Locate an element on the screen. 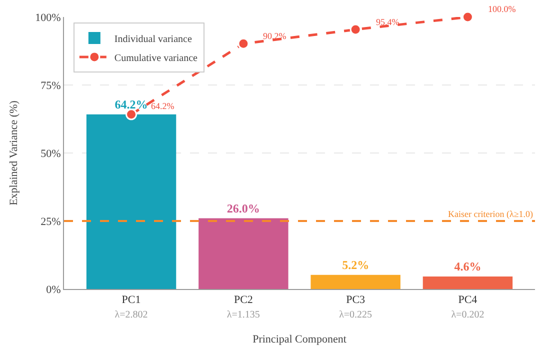  x-tick-label: PC1 λ=2.802 is located at coordinates (131, 307).